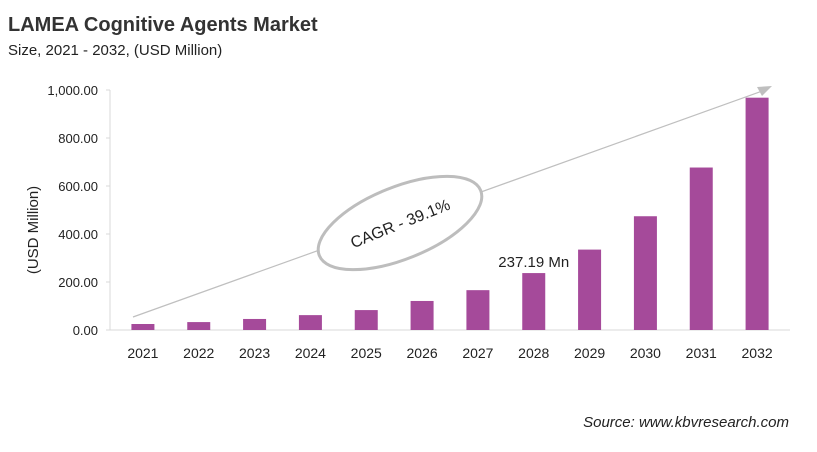 The width and height of the screenshot is (817, 452). Describe the element at coordinates (645, 273) in the screenshot. I see `bar-2030` at that location.